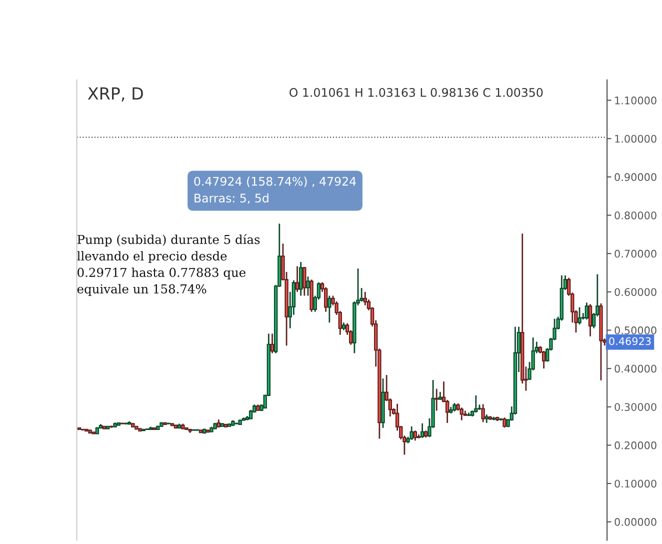 The image size is (662, 544). Describe the element at coordinates (635, 254) in the screenshot. I see `y-tick-label: 0.70000` at that location.